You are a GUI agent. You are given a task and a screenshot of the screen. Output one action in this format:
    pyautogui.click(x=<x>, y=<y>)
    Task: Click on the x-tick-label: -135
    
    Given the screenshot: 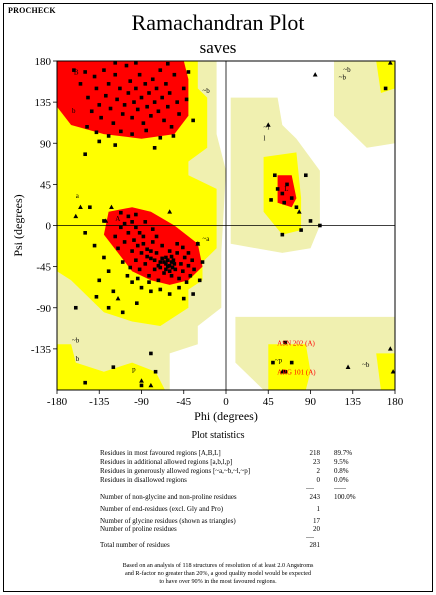 What is the action you would take?
    pyautogui.click(x=99, y=402)
    